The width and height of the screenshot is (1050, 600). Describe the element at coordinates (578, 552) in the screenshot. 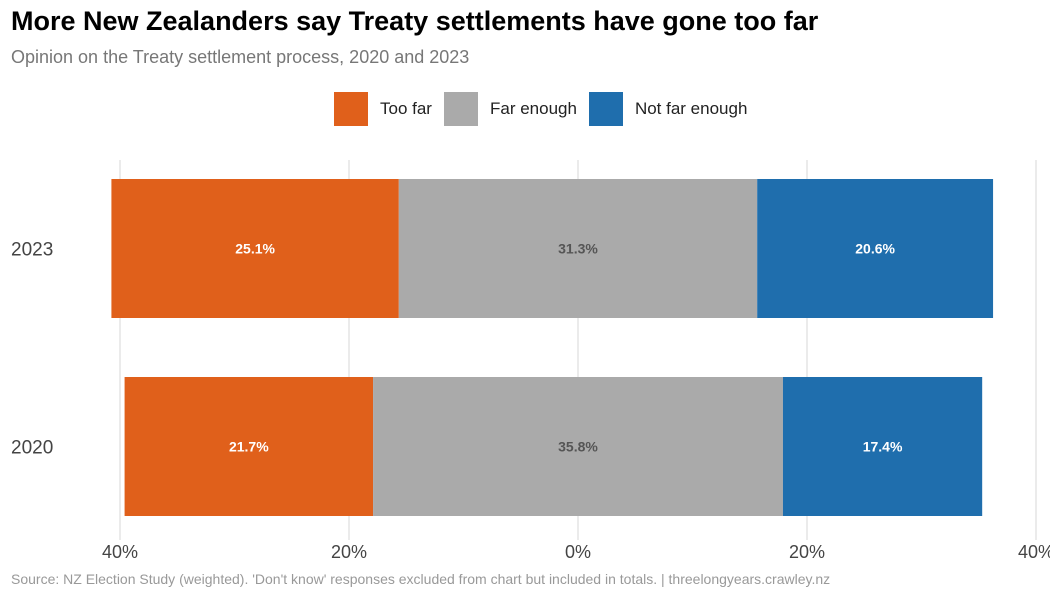

I see `x-tick-label: 0%` at that location.